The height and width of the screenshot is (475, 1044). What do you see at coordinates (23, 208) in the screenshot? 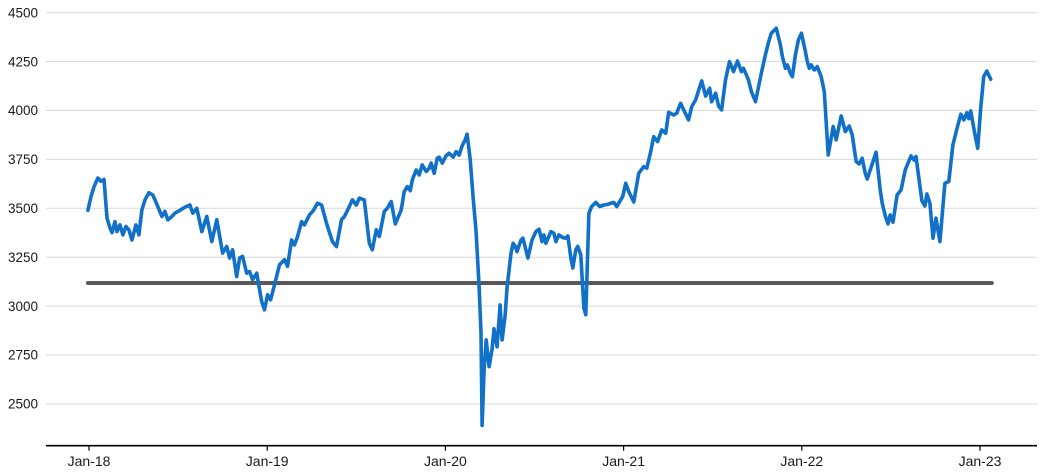
I see `y-tick-label: 3500` at bounding box center [23, 208].